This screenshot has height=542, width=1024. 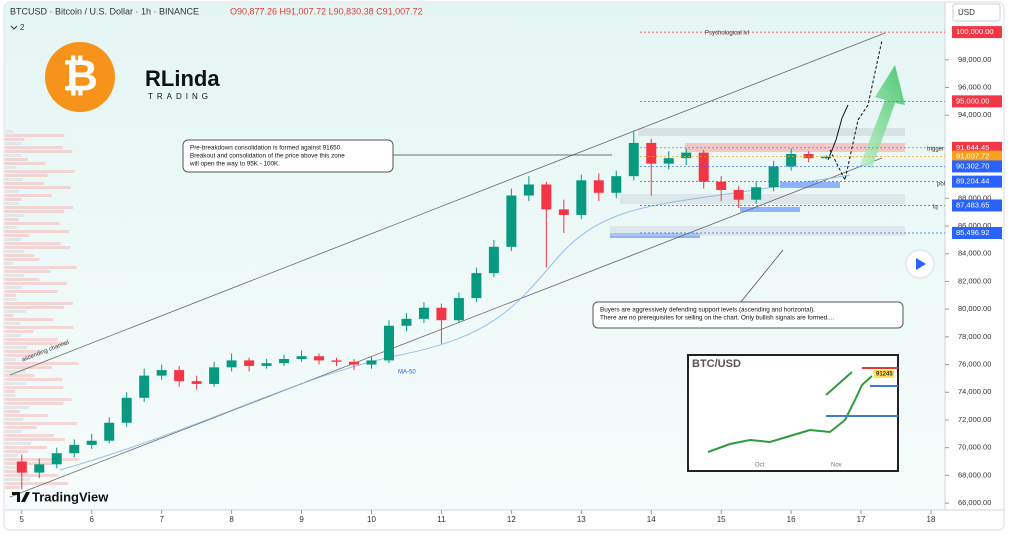 I want to click on lq-label: lq, so click(x=935, y=208).